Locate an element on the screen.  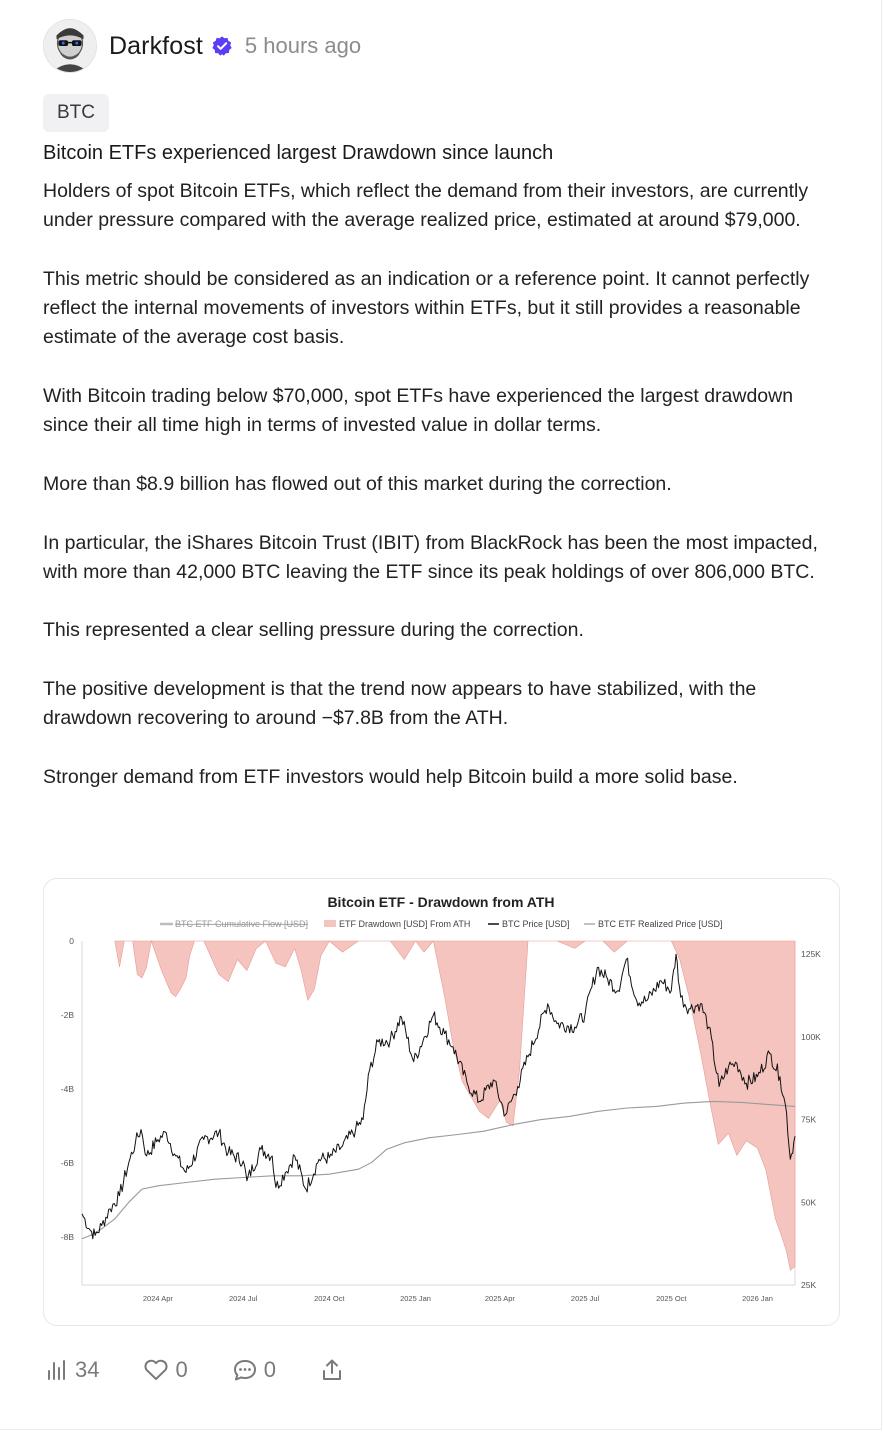
y-left-tick-label: -8B is located at coordinates (68, 1237).